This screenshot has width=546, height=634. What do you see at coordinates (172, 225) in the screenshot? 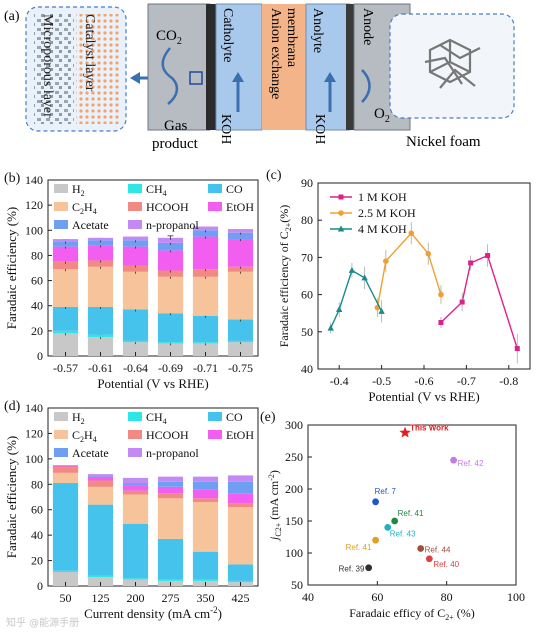
I see `legend-label: n-propanol` at bounding box center [172, 225].